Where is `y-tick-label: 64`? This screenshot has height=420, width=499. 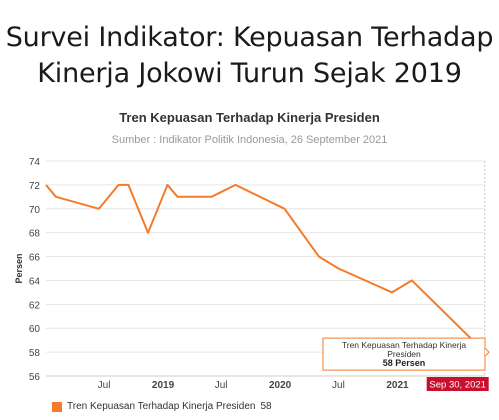
y-tick-label: 64 is located at coordinates (35, 281).